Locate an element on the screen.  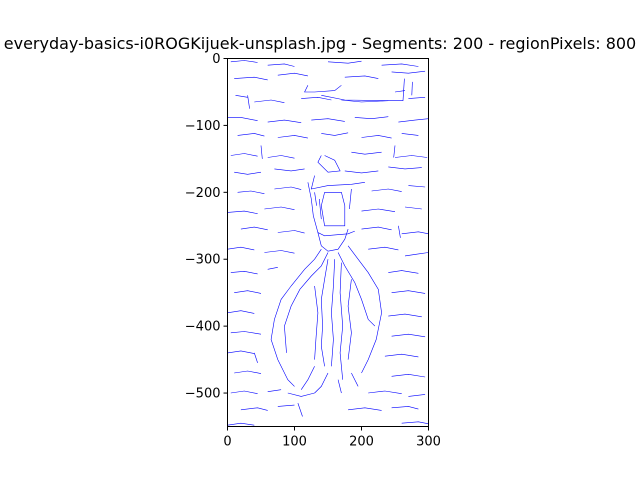
x-tick-label: 300 is located at coordinates (428, 442).